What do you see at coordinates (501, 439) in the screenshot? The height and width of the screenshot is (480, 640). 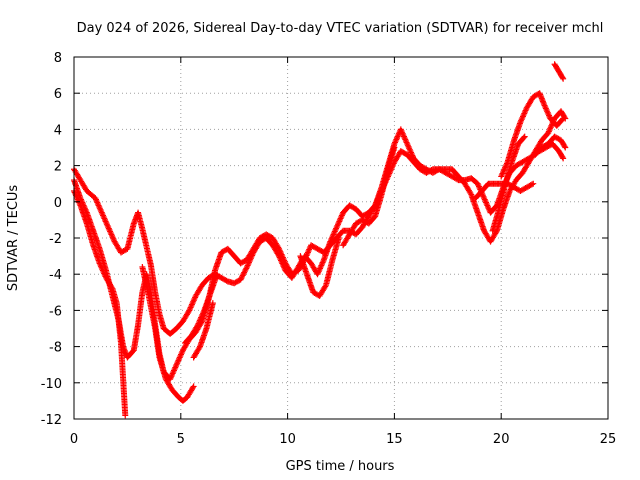 I see `x-tick-label: 20` at bounding box center [501, 439].